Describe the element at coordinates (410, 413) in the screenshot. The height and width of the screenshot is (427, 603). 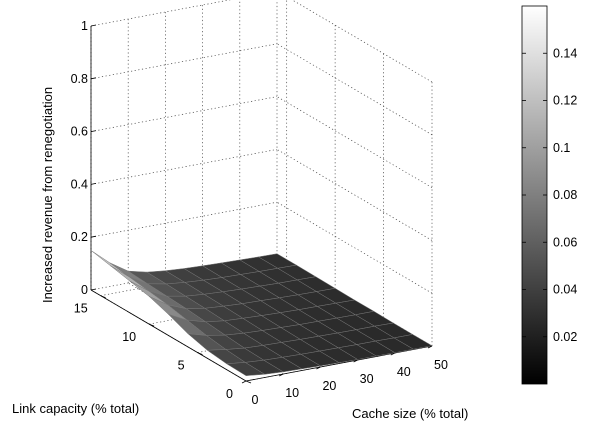
I see `x-axis-label: Cache size (% total)` at that location.